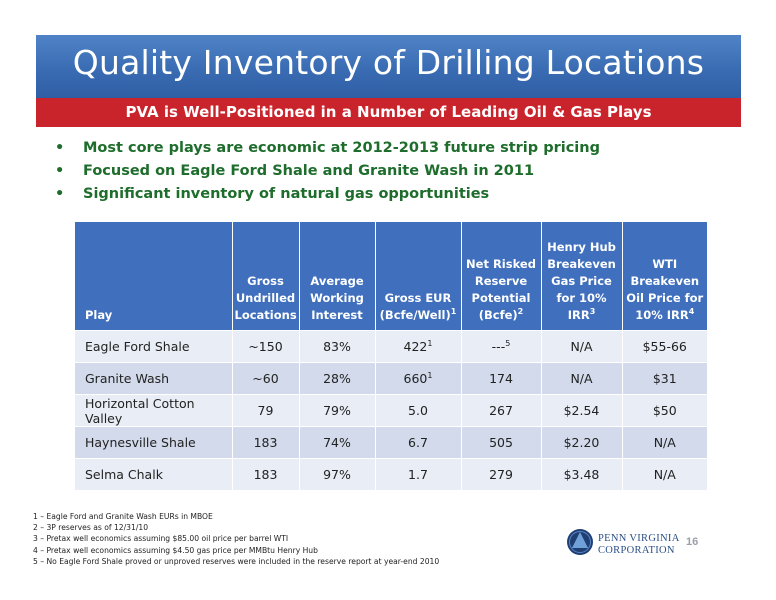 This screenshot has height=600, width=776. I want to click on cell-interest: 97%, so click(336, 474).